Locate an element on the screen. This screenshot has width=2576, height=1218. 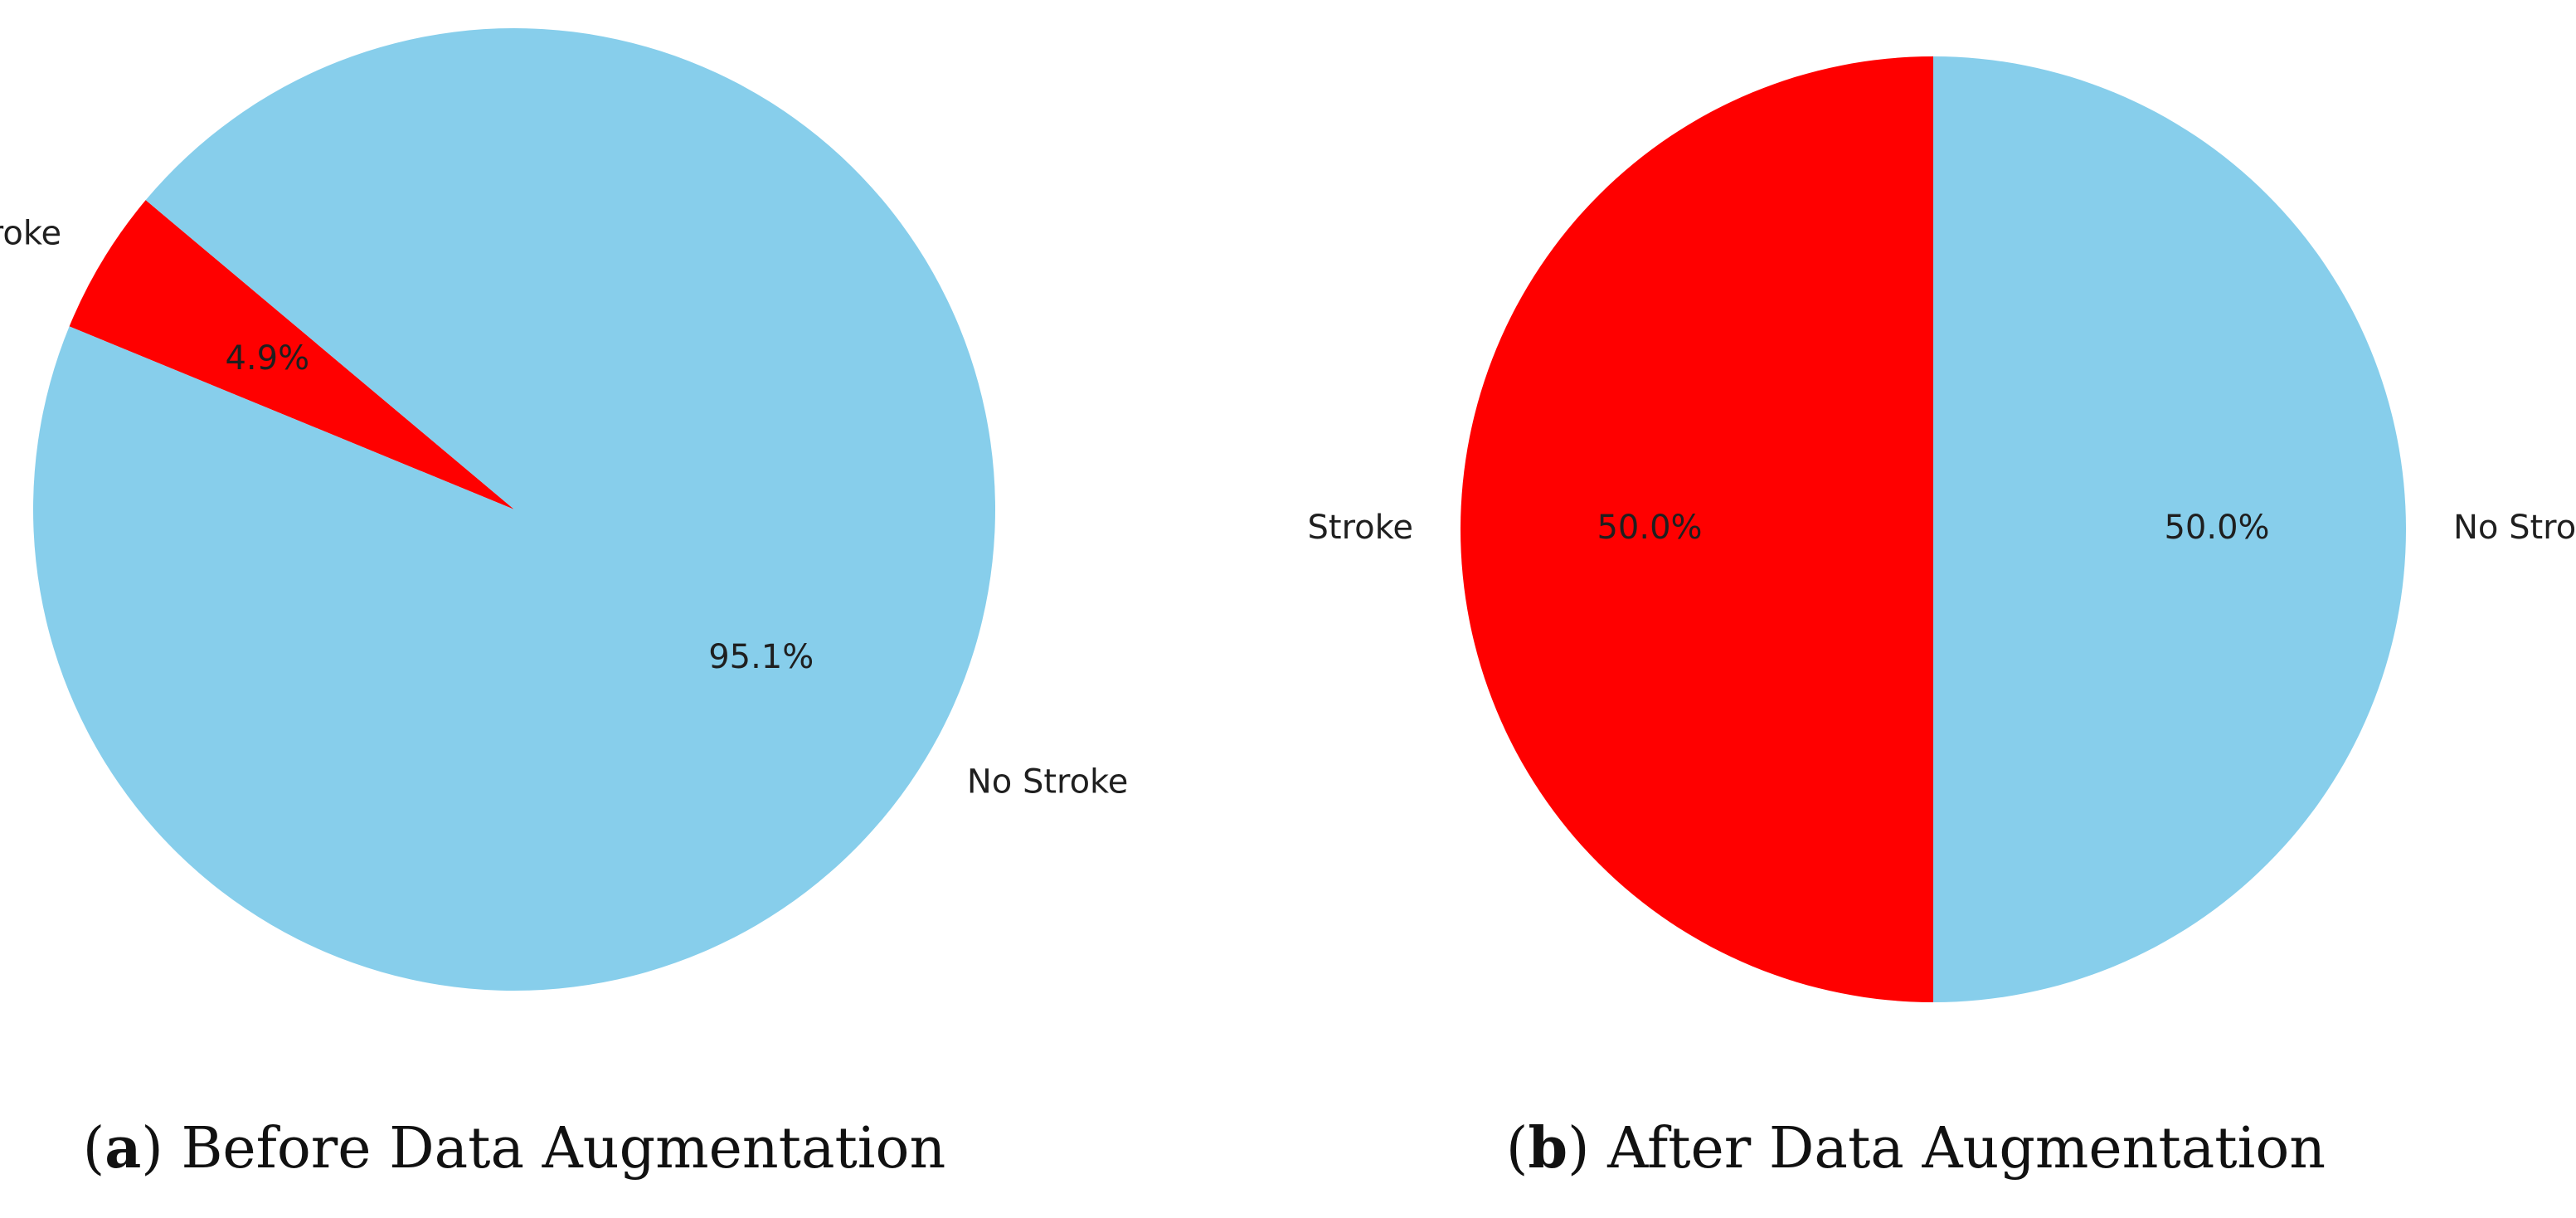
pie-b-slice-0-label: Stroke is located at coordinates (1361, 528).